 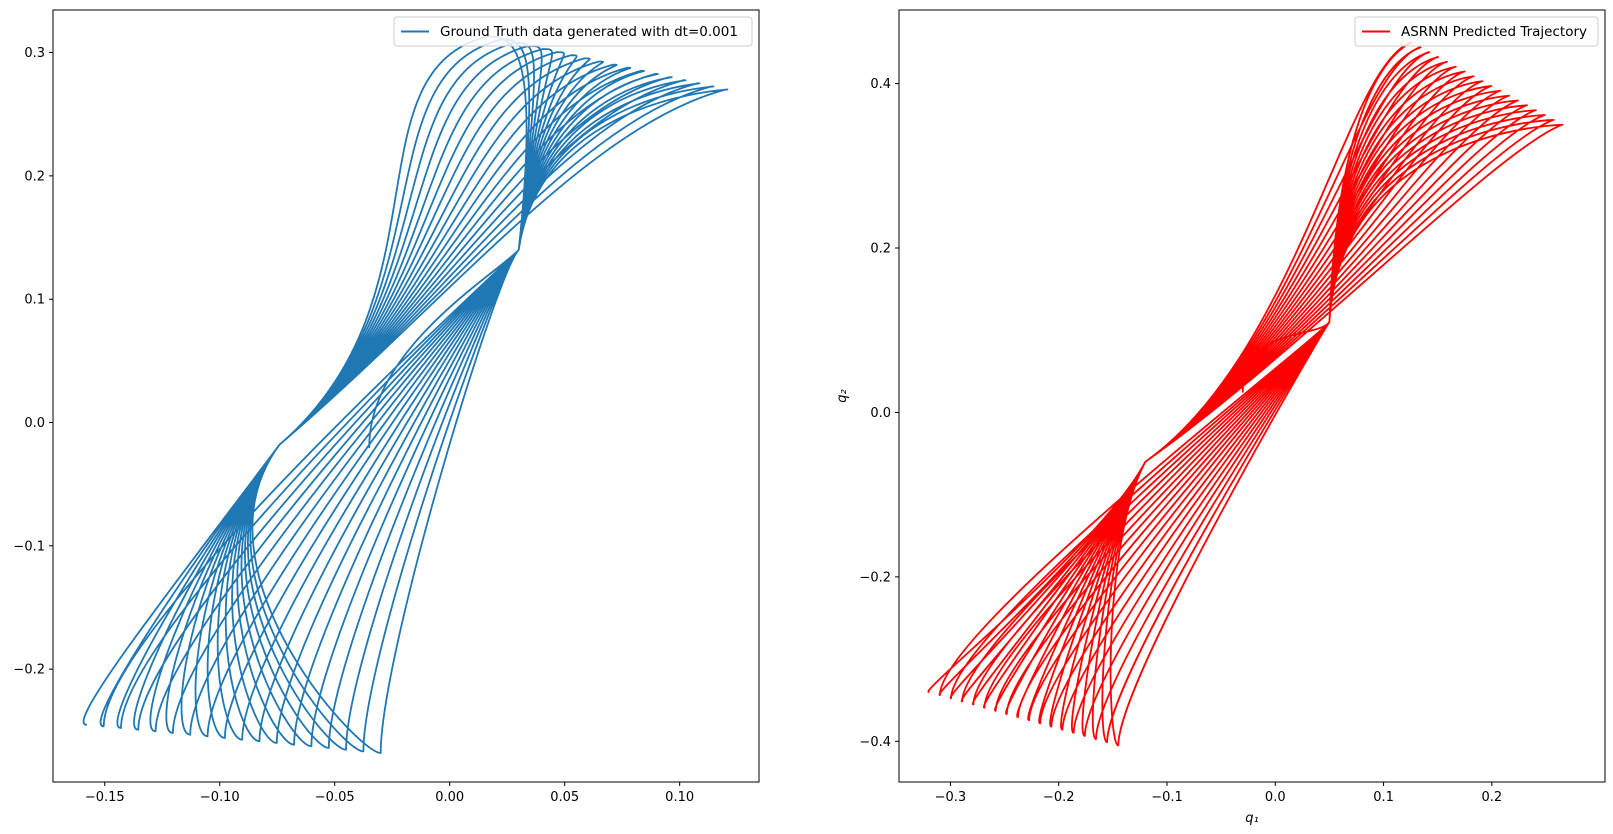 I want to click on ground-truth-legend-box, so click(x=573, y=31).